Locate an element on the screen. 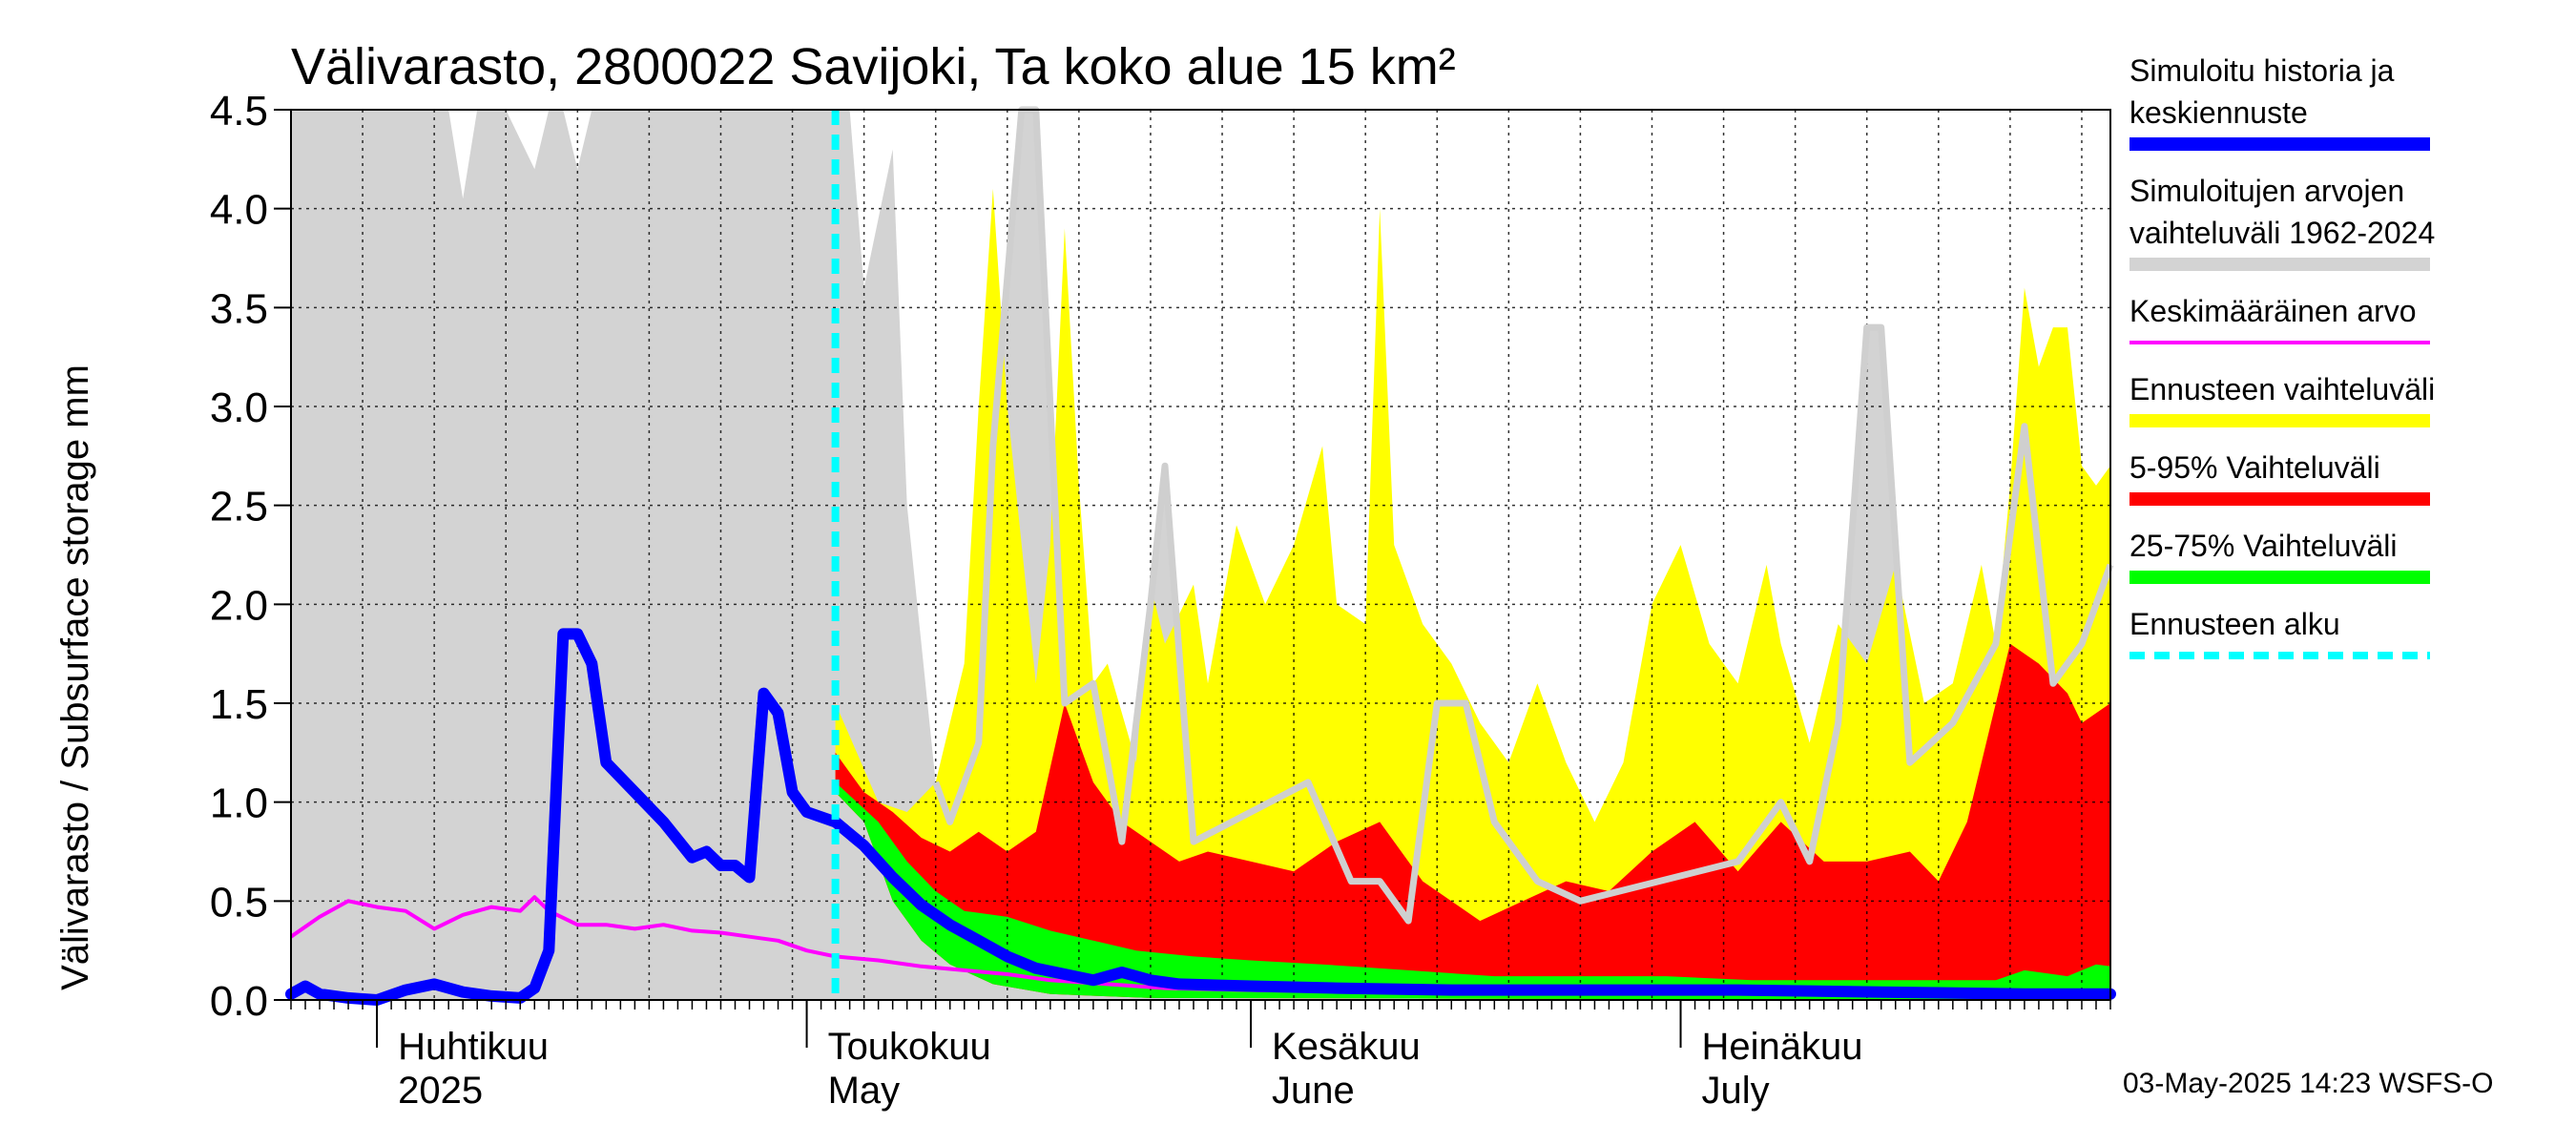 The width and height of the screenshot is (2576, 1145). legend-label: Keskimääräinen arvo is located at coordinates (2273, 311).